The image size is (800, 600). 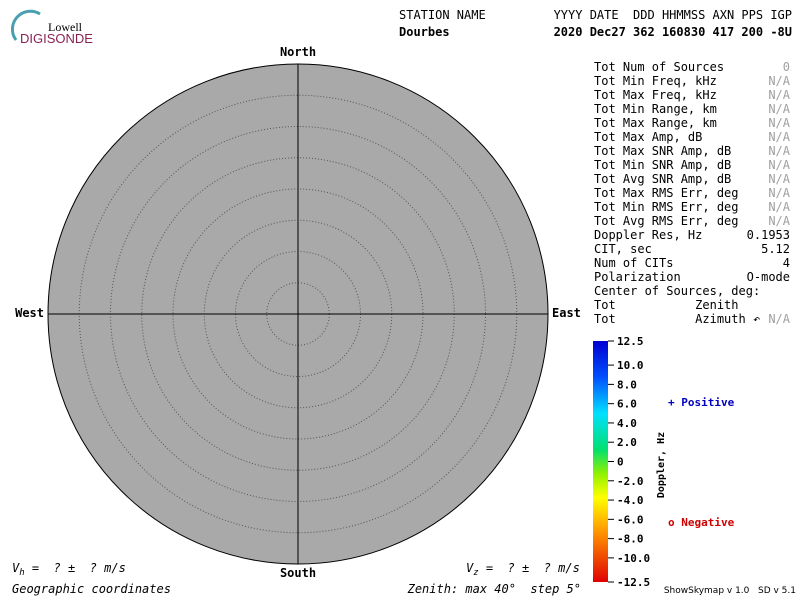 What do you see at coordinates (600, 461) in the screenshot?
I see `colorbar` at bounding box center [600, 461].